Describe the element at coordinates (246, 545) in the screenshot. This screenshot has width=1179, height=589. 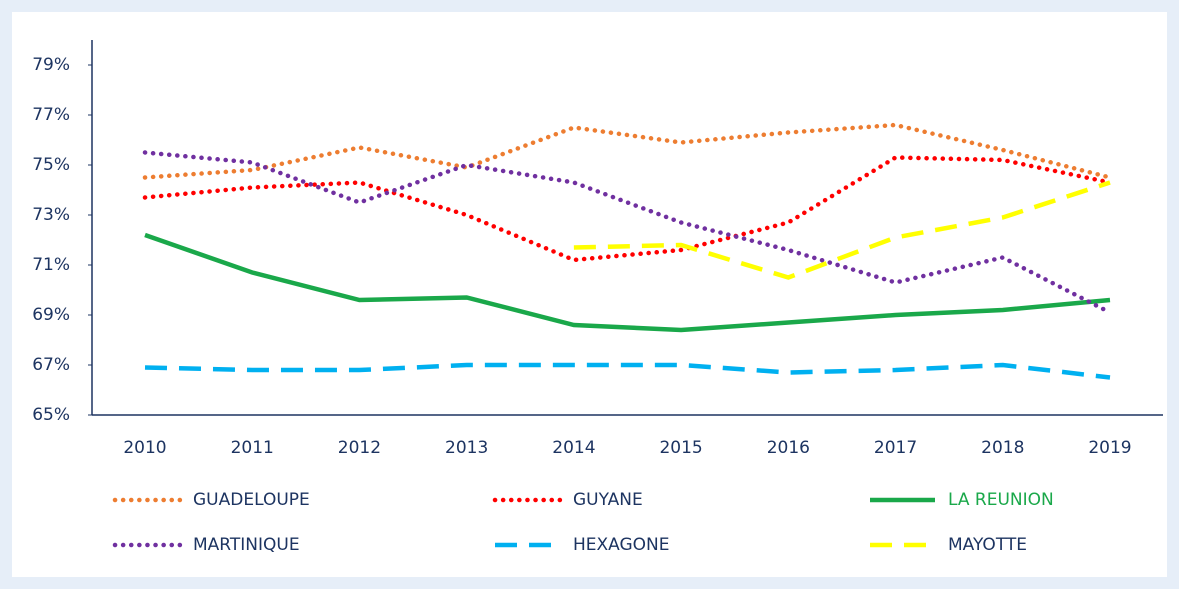
I see `legend-label: MARTINIQUE` at that location.